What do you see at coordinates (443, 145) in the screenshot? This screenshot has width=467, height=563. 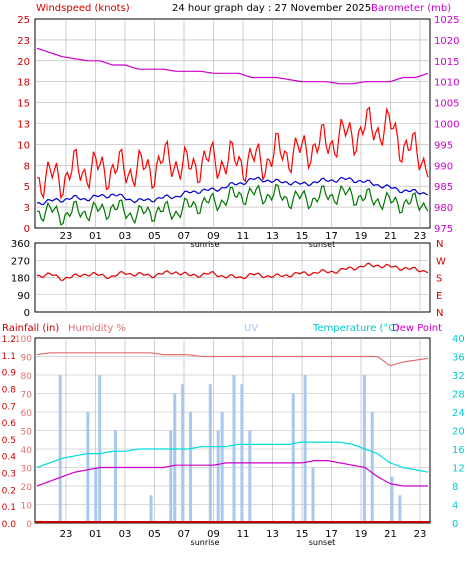 I see `barometer-y-tick-label: 995` at bounding box center [443, 145].